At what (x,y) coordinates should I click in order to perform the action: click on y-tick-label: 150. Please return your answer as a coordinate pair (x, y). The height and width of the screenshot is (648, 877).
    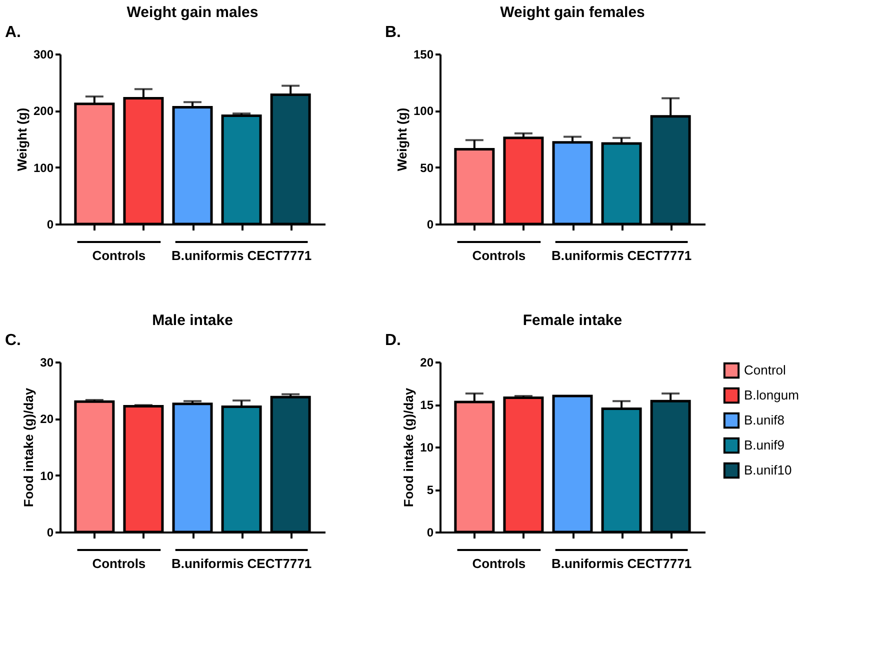
    Looking at the image, I should click on (423, 55).